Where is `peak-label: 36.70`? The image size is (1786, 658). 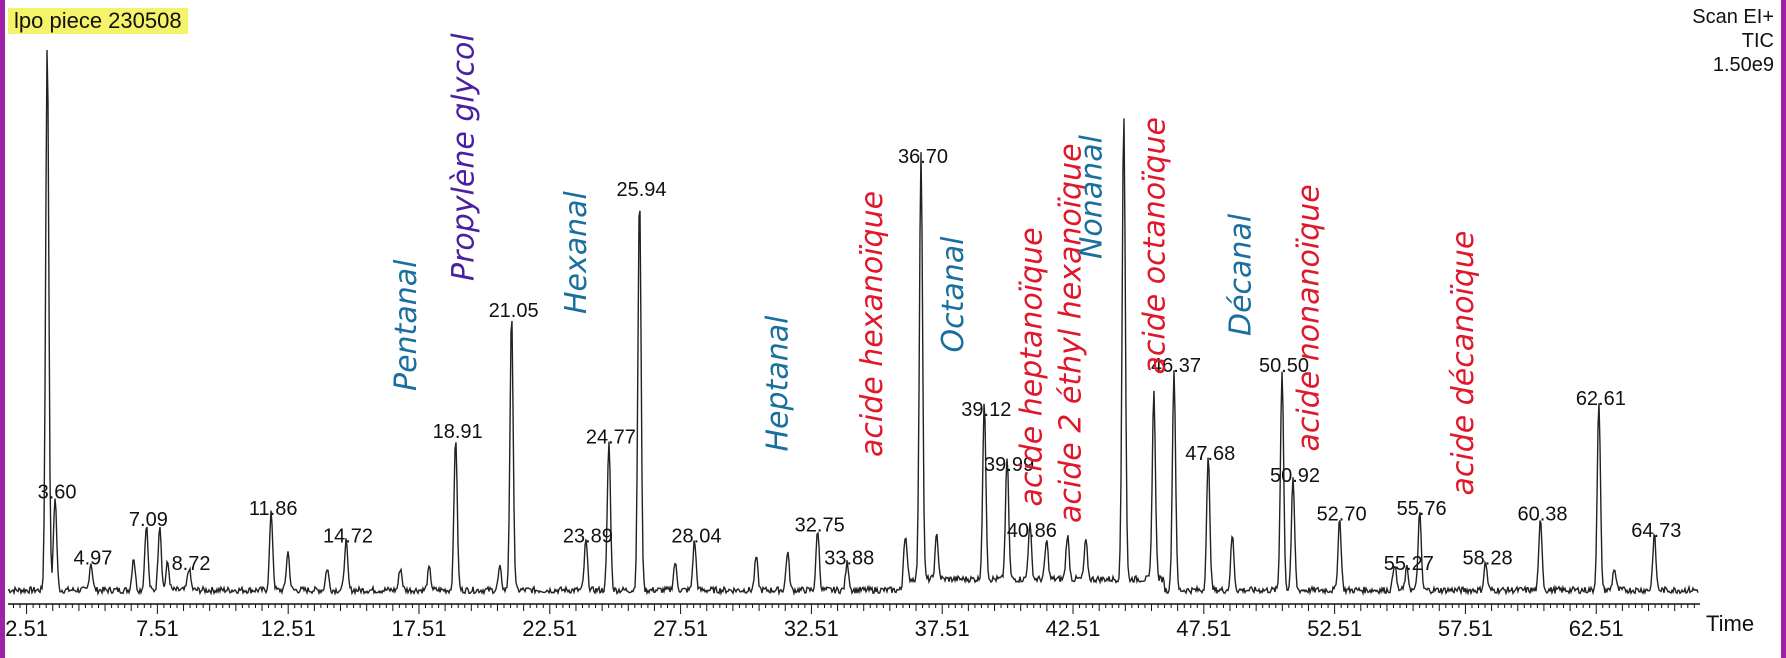 peak-label: 36.70 is located at coordinates (923, 157).